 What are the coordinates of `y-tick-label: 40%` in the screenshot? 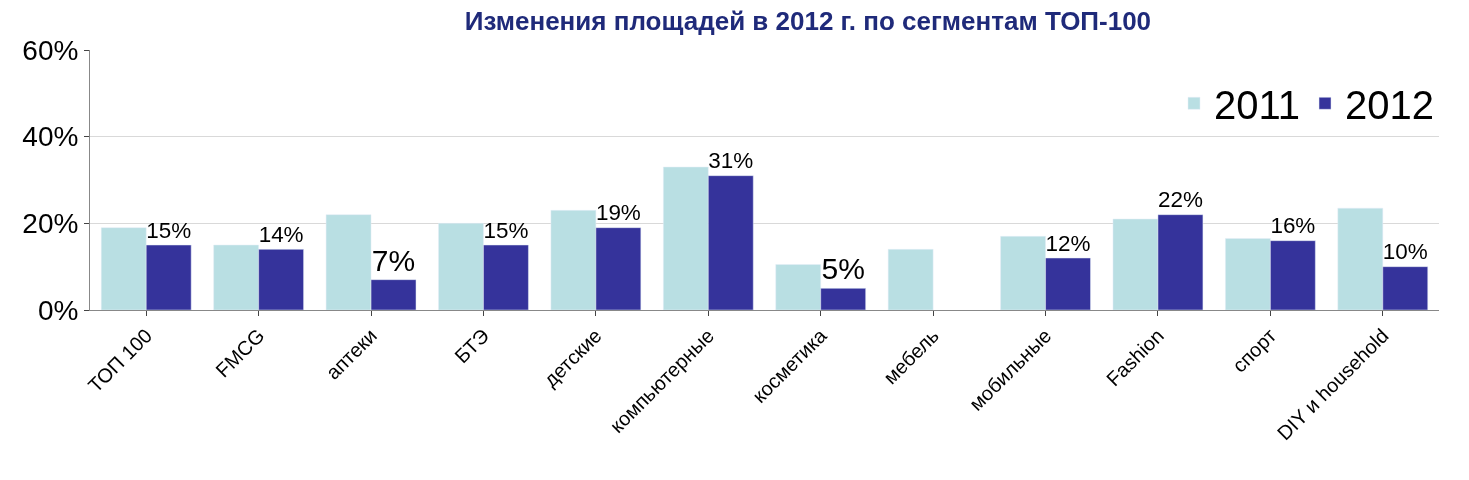 It's located at (50, 137).